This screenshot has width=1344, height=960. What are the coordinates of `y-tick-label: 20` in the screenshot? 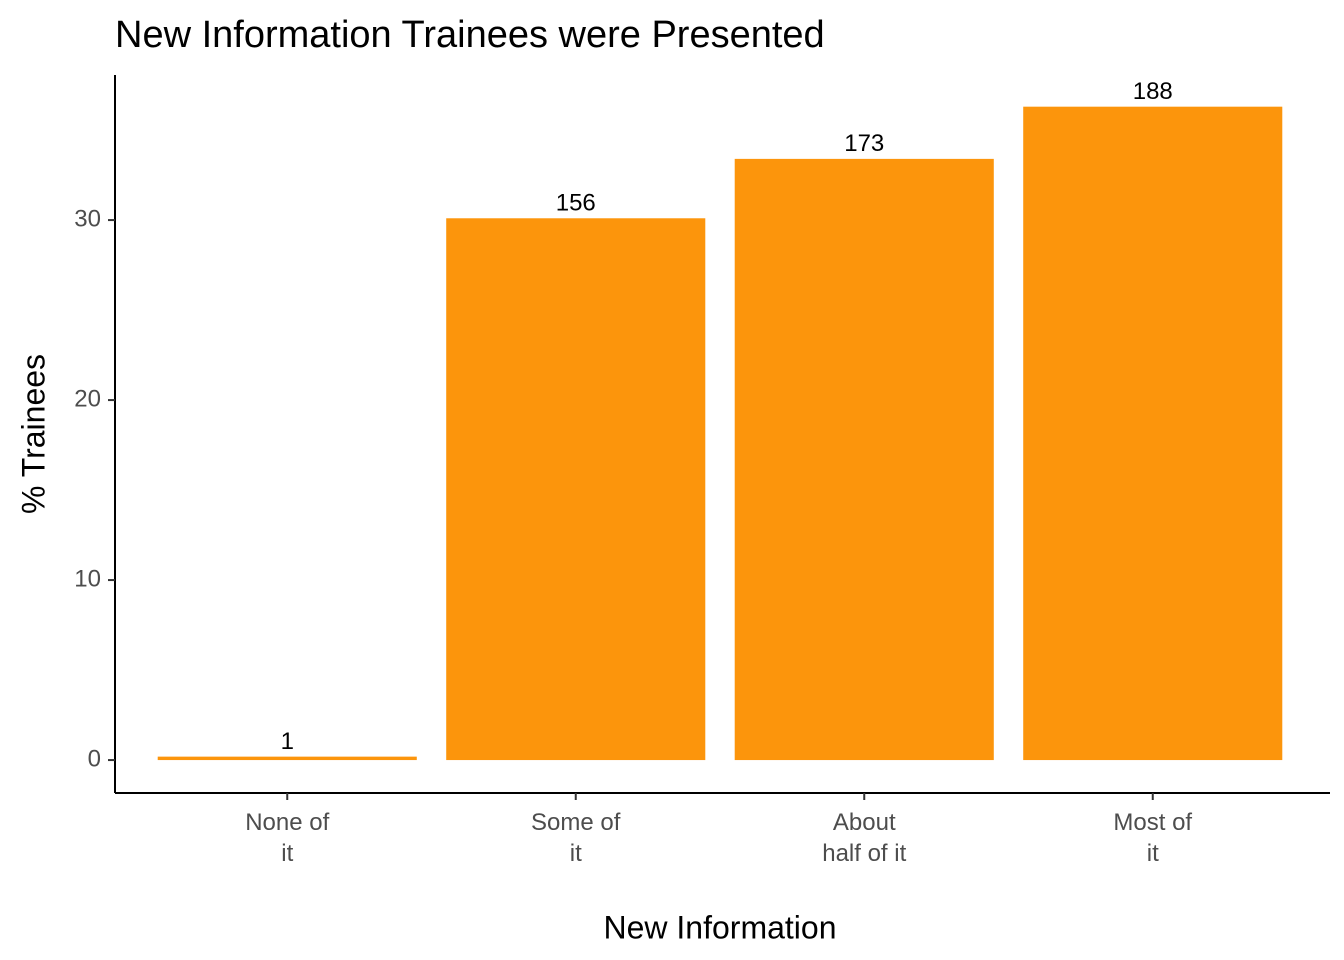 It's located at (87, 398).